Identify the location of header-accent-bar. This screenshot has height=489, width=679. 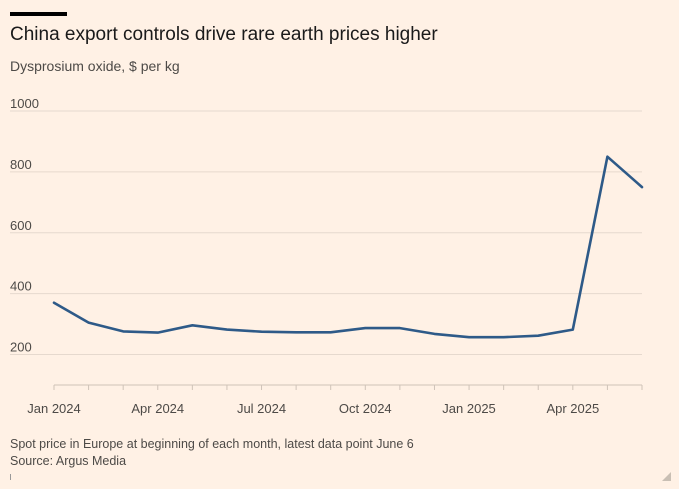
(38, 14).